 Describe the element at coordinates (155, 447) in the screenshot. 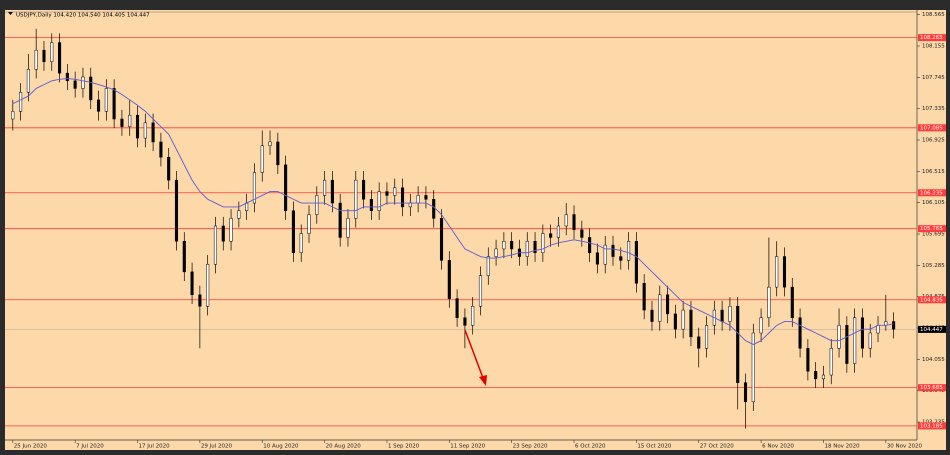

I see `x-tick-label: 17 Jul 2020` at that location.